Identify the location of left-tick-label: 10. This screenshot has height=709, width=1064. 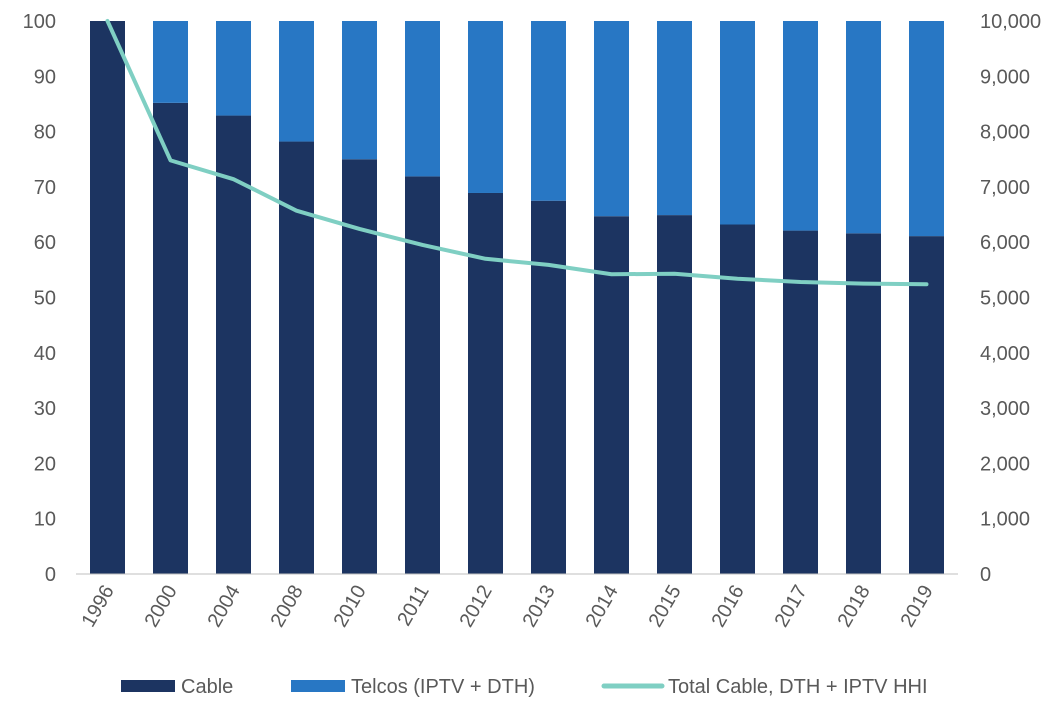
(45, 520).